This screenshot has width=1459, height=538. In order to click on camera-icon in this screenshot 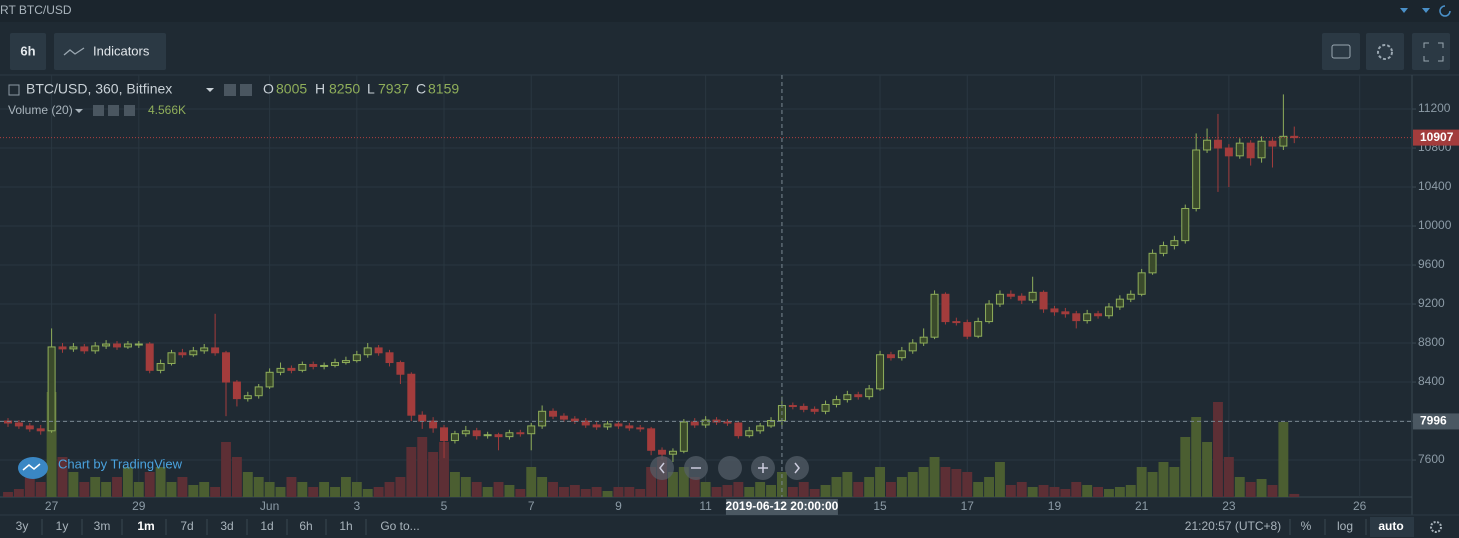, I will do `click(1341, 51)`.